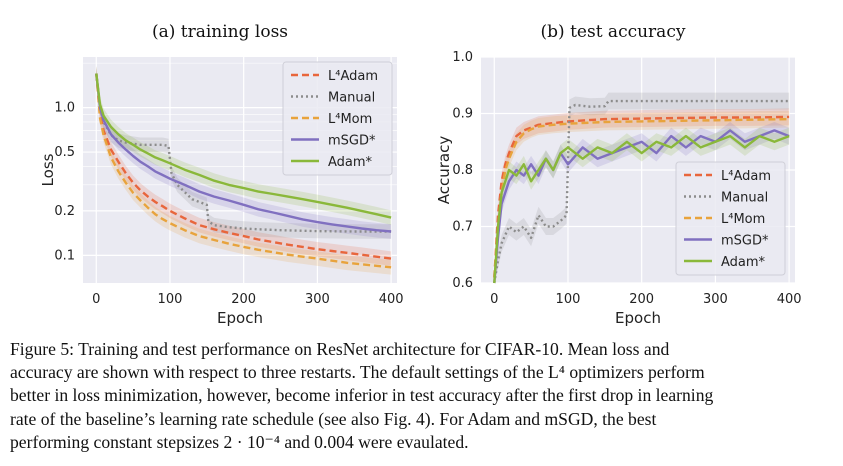 The image size is (843, 466). I want to click on y-tick-label: 0.2, so click(64, 211).